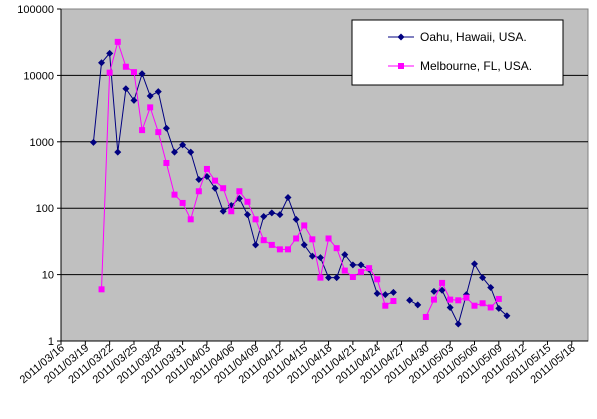  What do you see at coordinates (38, 76) in the screenshot?
I see `y-tick-label: 10000` at bounding box center [38, 76].